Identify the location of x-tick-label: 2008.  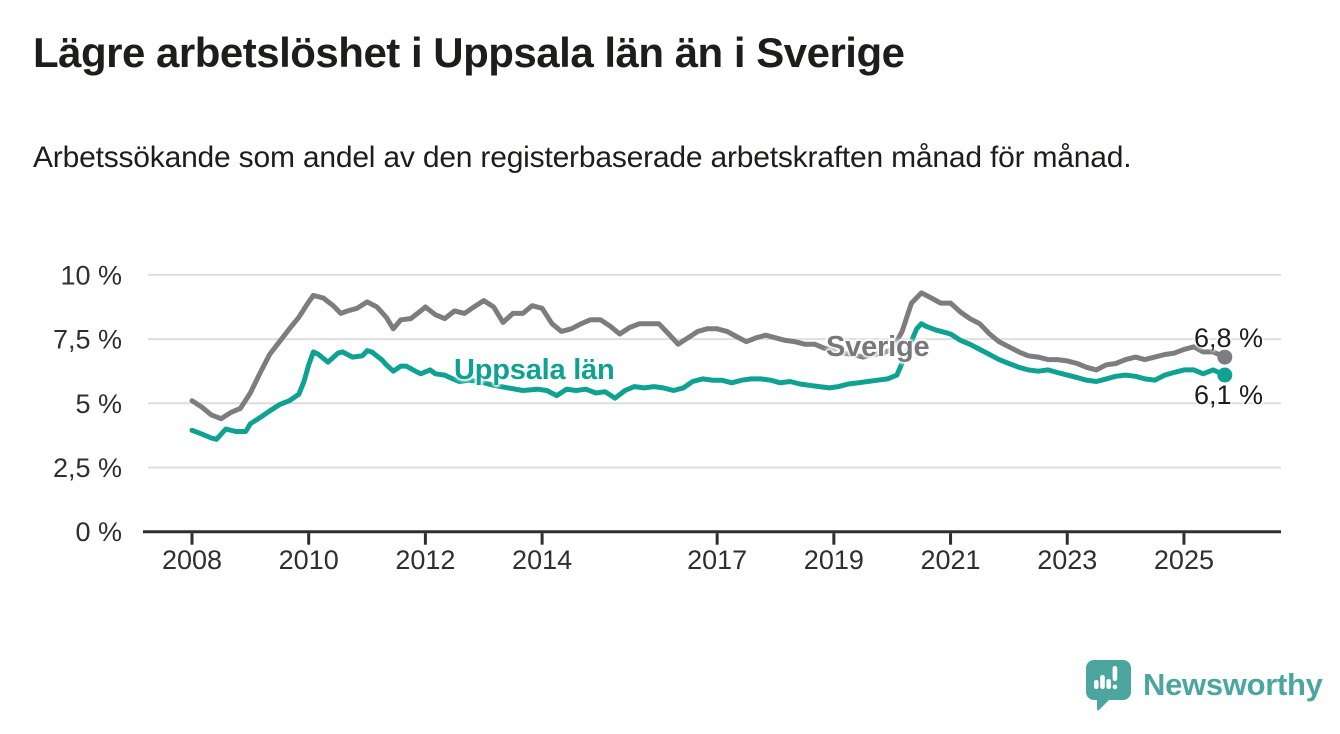
(192, 560).